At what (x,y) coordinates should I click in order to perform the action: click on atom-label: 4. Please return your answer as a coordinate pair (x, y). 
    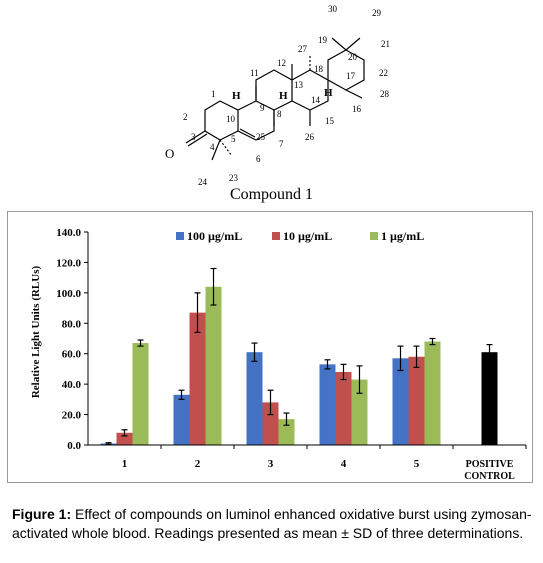
    Looking at the image, I should click on (212, 147).